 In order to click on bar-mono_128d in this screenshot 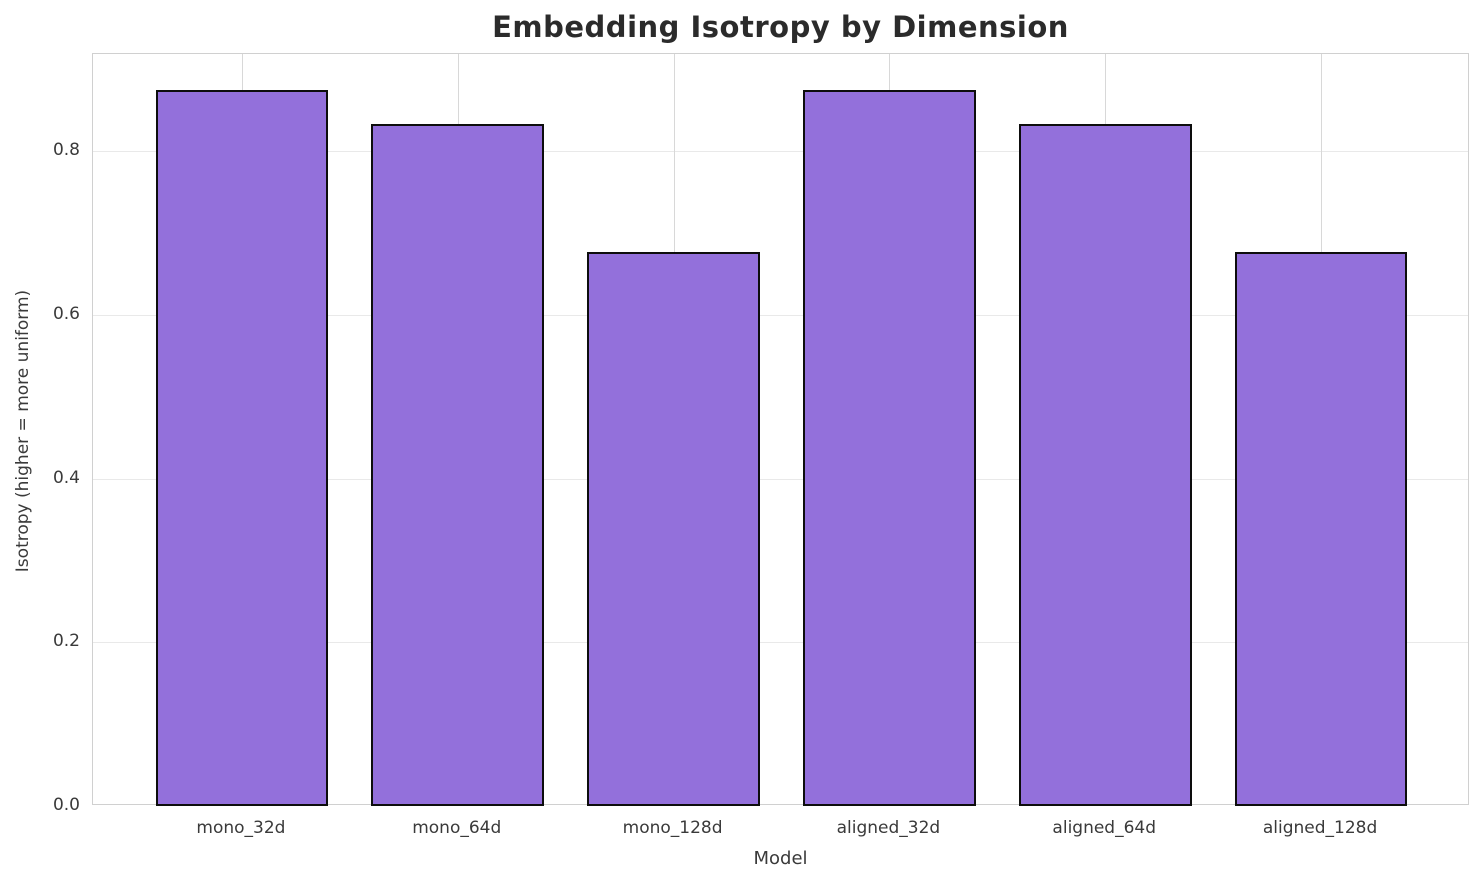, I will do `click(673, 529)`.